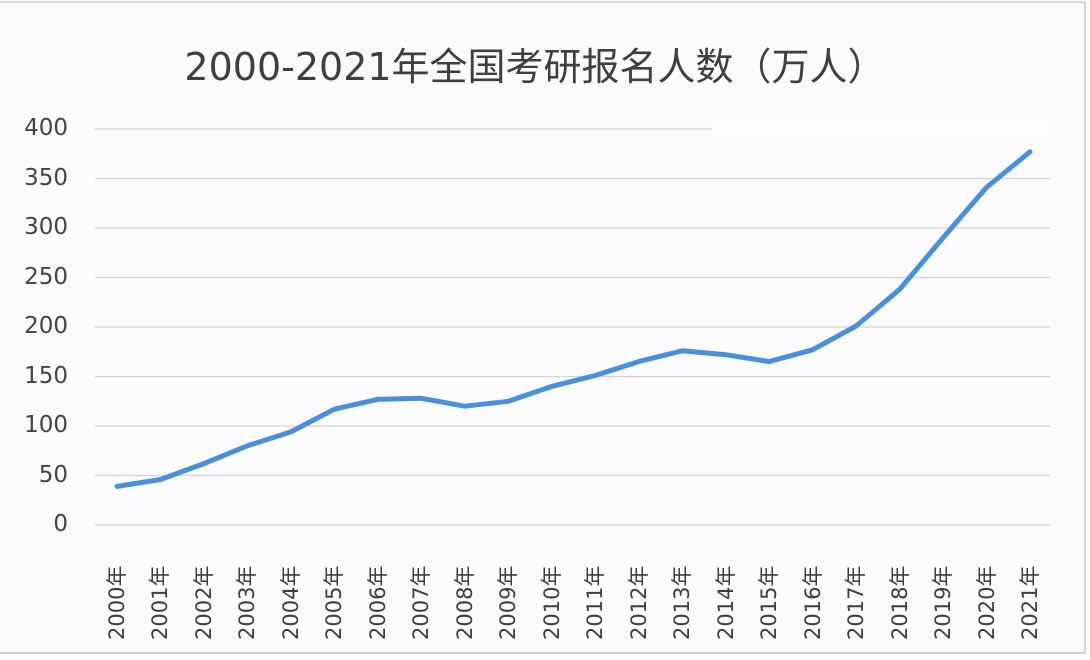  Describe the element at coordinates (725, 602) in the screenshot. I see `x-tick-label: 2014年` at that location.